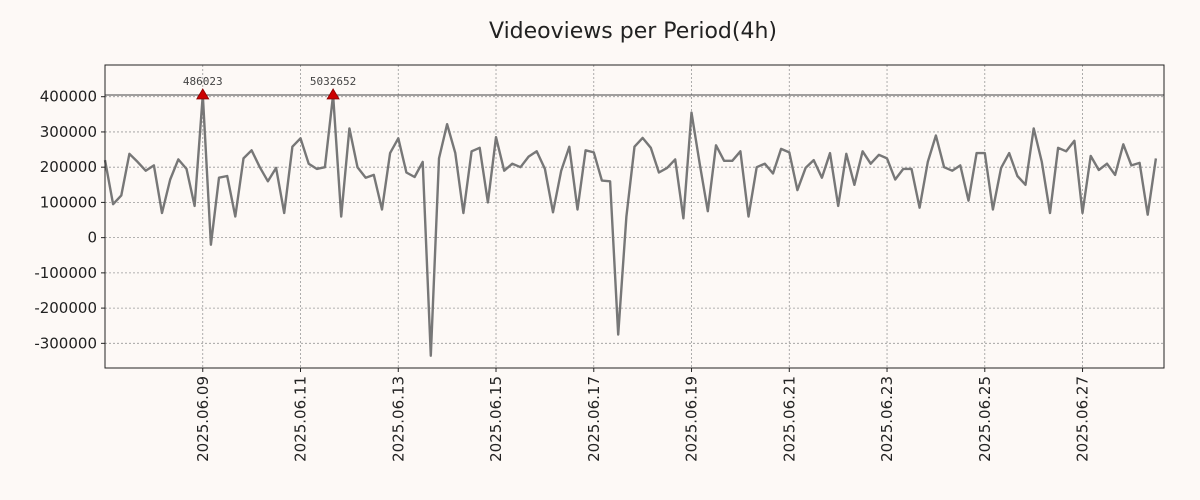 This screenshot has width=1200, height=500. What do you see at coordinates (68, 167) in the screenshot?
I see `y-tick-label: 200000` at bounding box center [68, 167].